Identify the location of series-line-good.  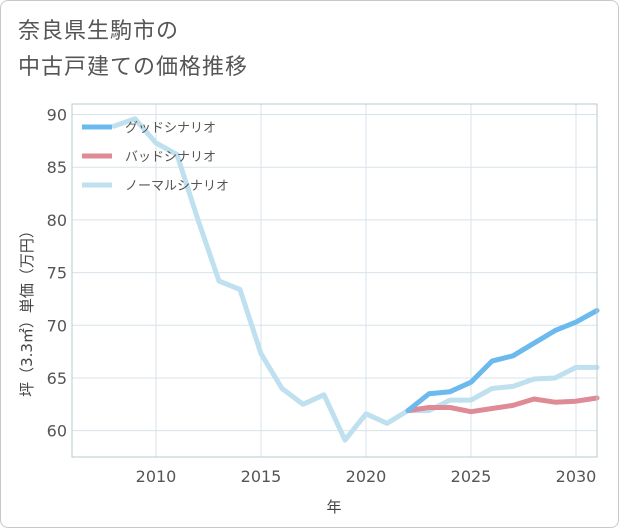
(502, 361).